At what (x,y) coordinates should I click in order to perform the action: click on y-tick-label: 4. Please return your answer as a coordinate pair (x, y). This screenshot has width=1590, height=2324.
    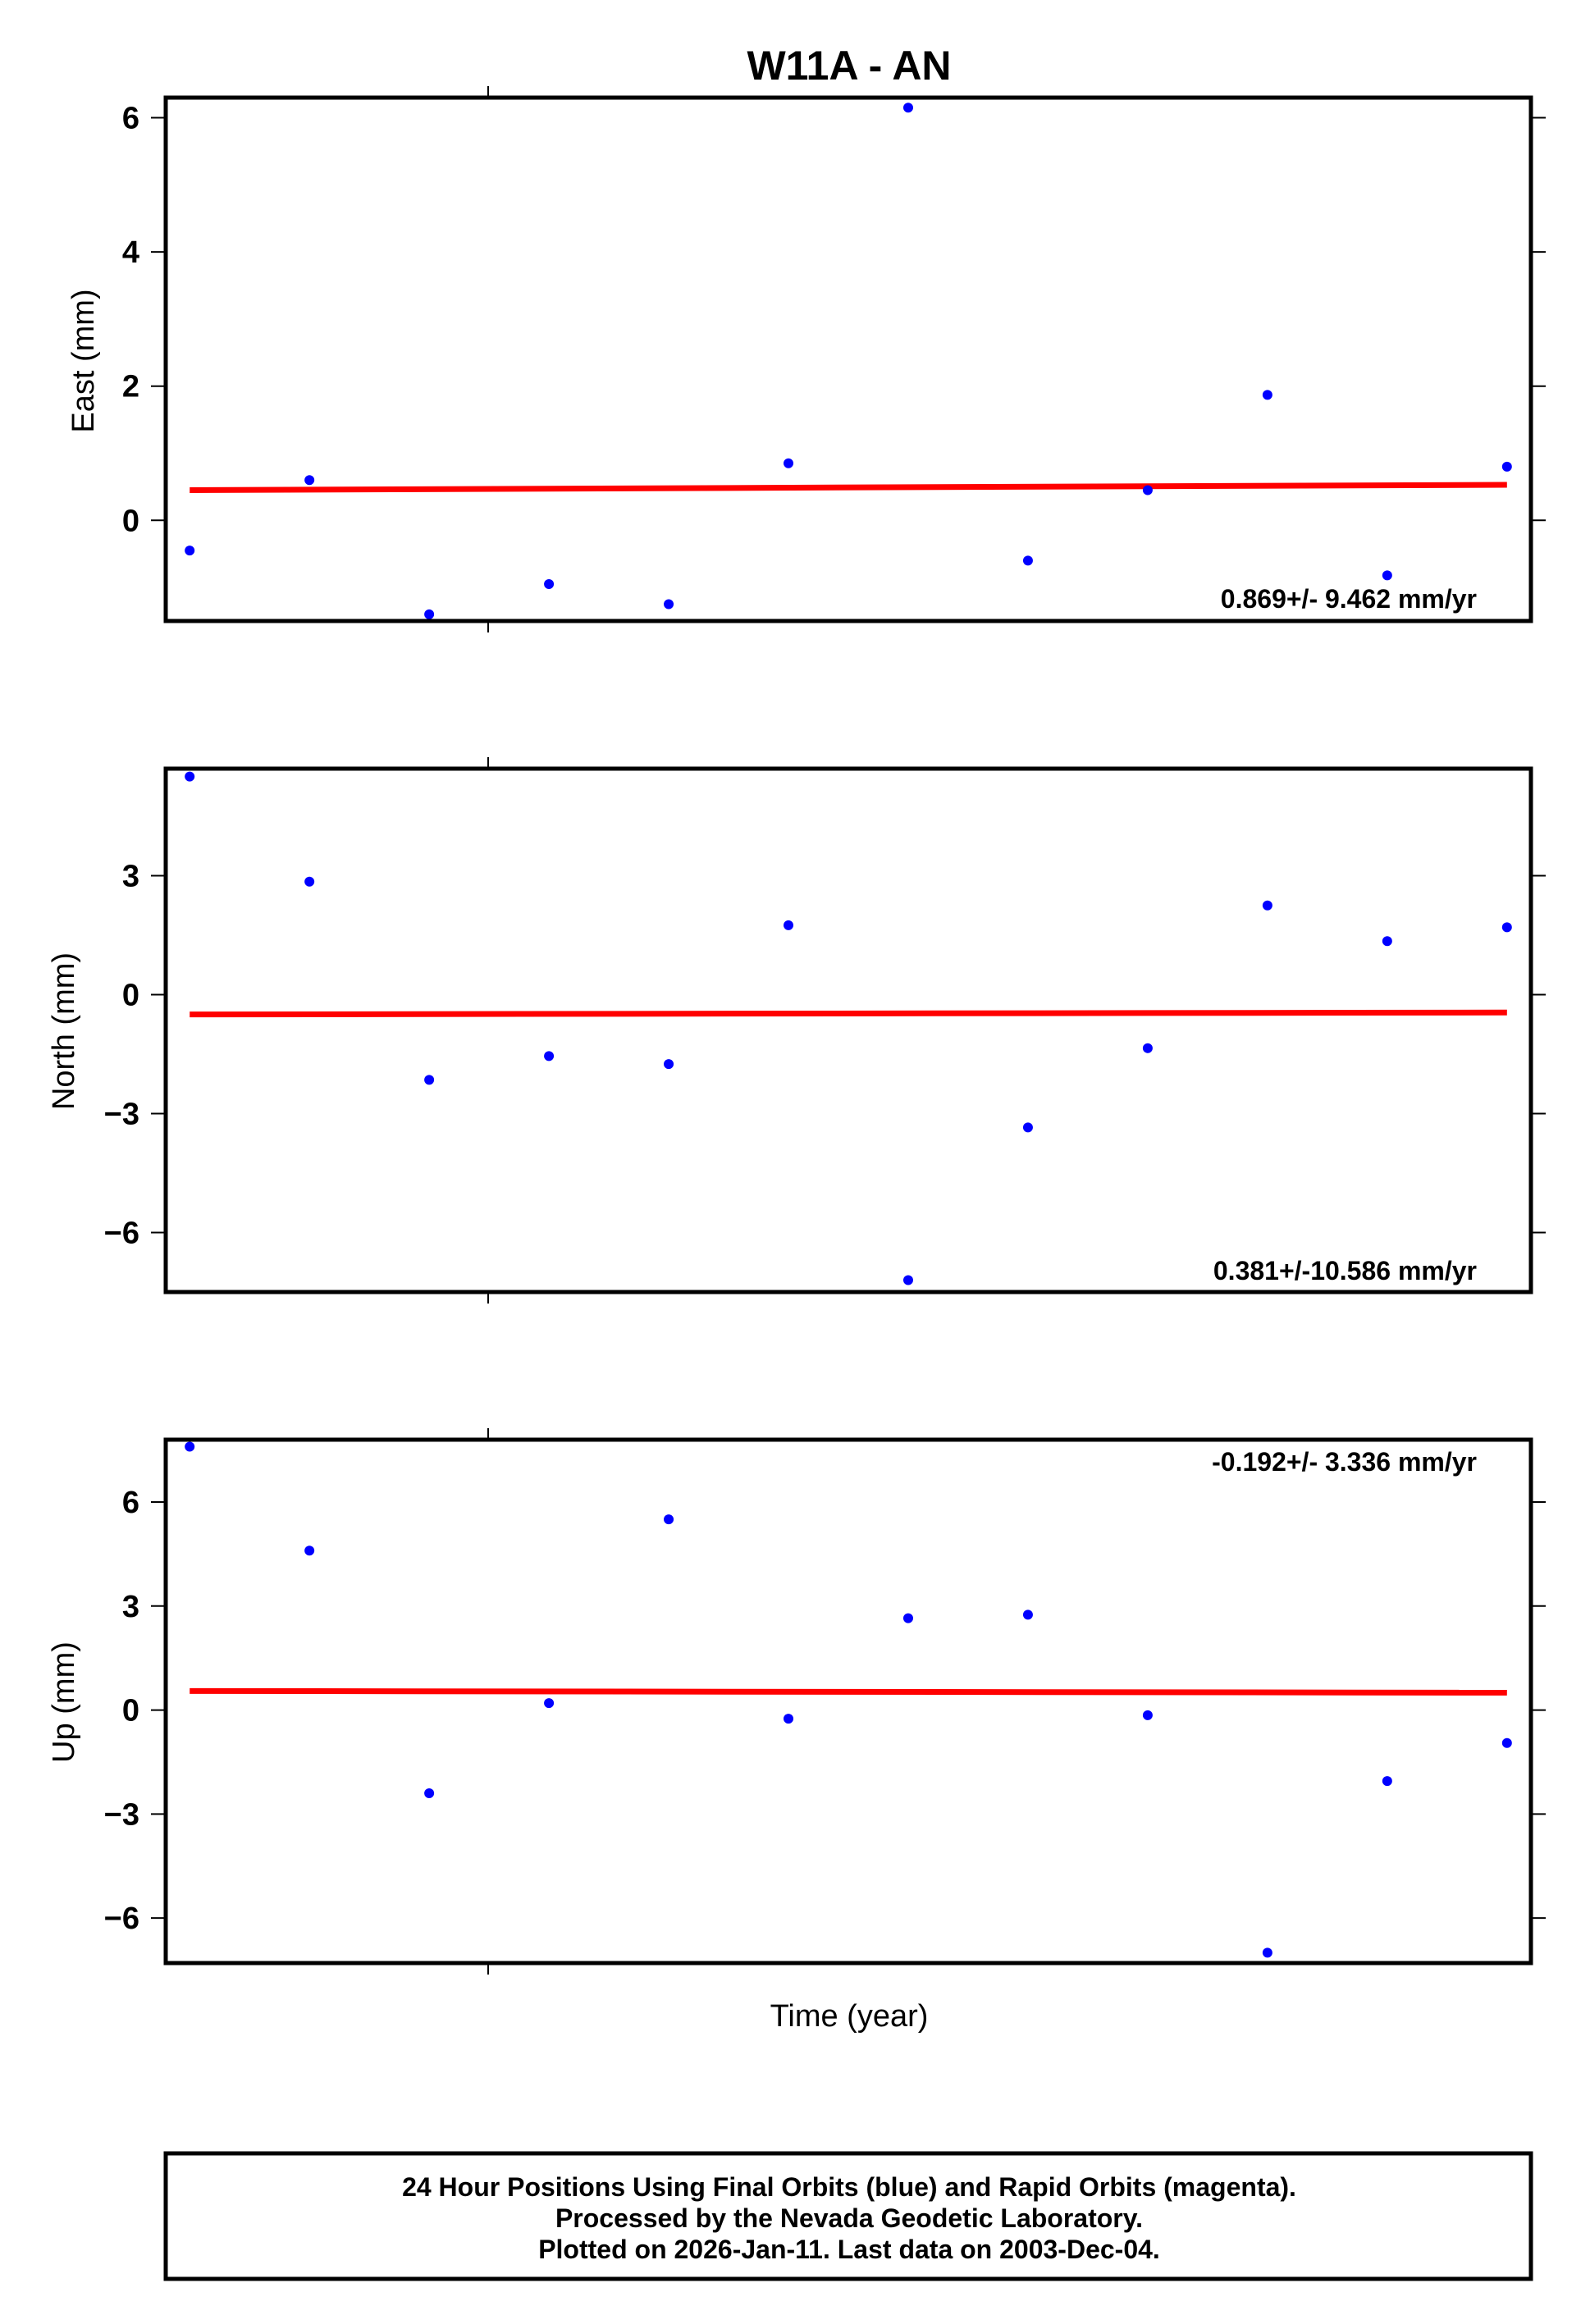
    Looking at the image, I should click on (130, 252).